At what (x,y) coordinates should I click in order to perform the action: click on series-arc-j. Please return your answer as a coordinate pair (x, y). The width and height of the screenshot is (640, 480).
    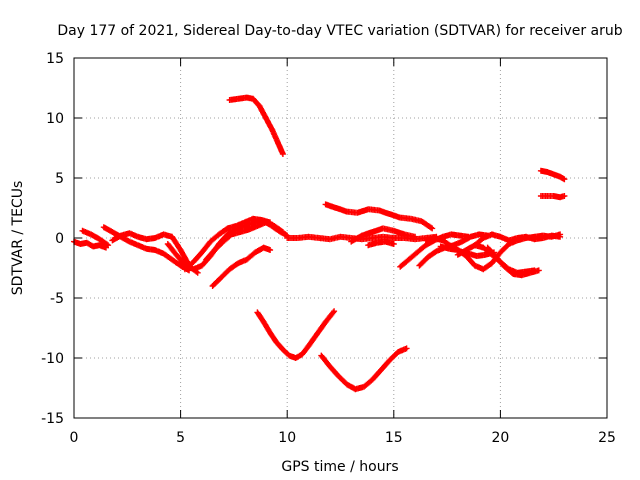
    Looking at the image, I should click on (296, 334).